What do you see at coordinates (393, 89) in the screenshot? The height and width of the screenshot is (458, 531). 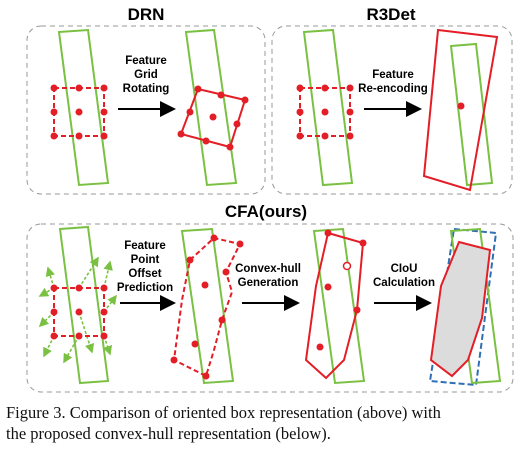 I see `r3det-step-line-2: Re-encoding` at bounding box center [393, 89].